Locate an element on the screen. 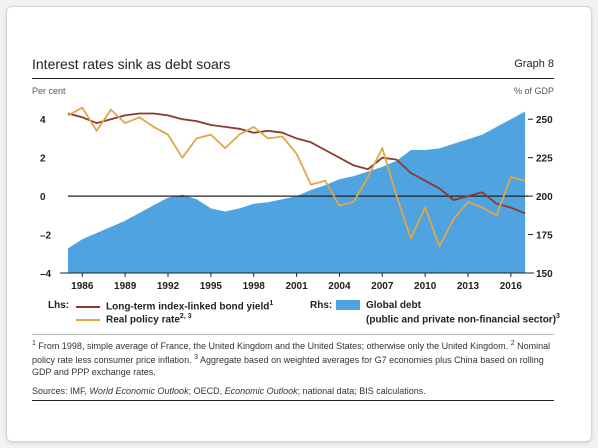  x-tick-label: 2010 is located at coordinates (425, 286).